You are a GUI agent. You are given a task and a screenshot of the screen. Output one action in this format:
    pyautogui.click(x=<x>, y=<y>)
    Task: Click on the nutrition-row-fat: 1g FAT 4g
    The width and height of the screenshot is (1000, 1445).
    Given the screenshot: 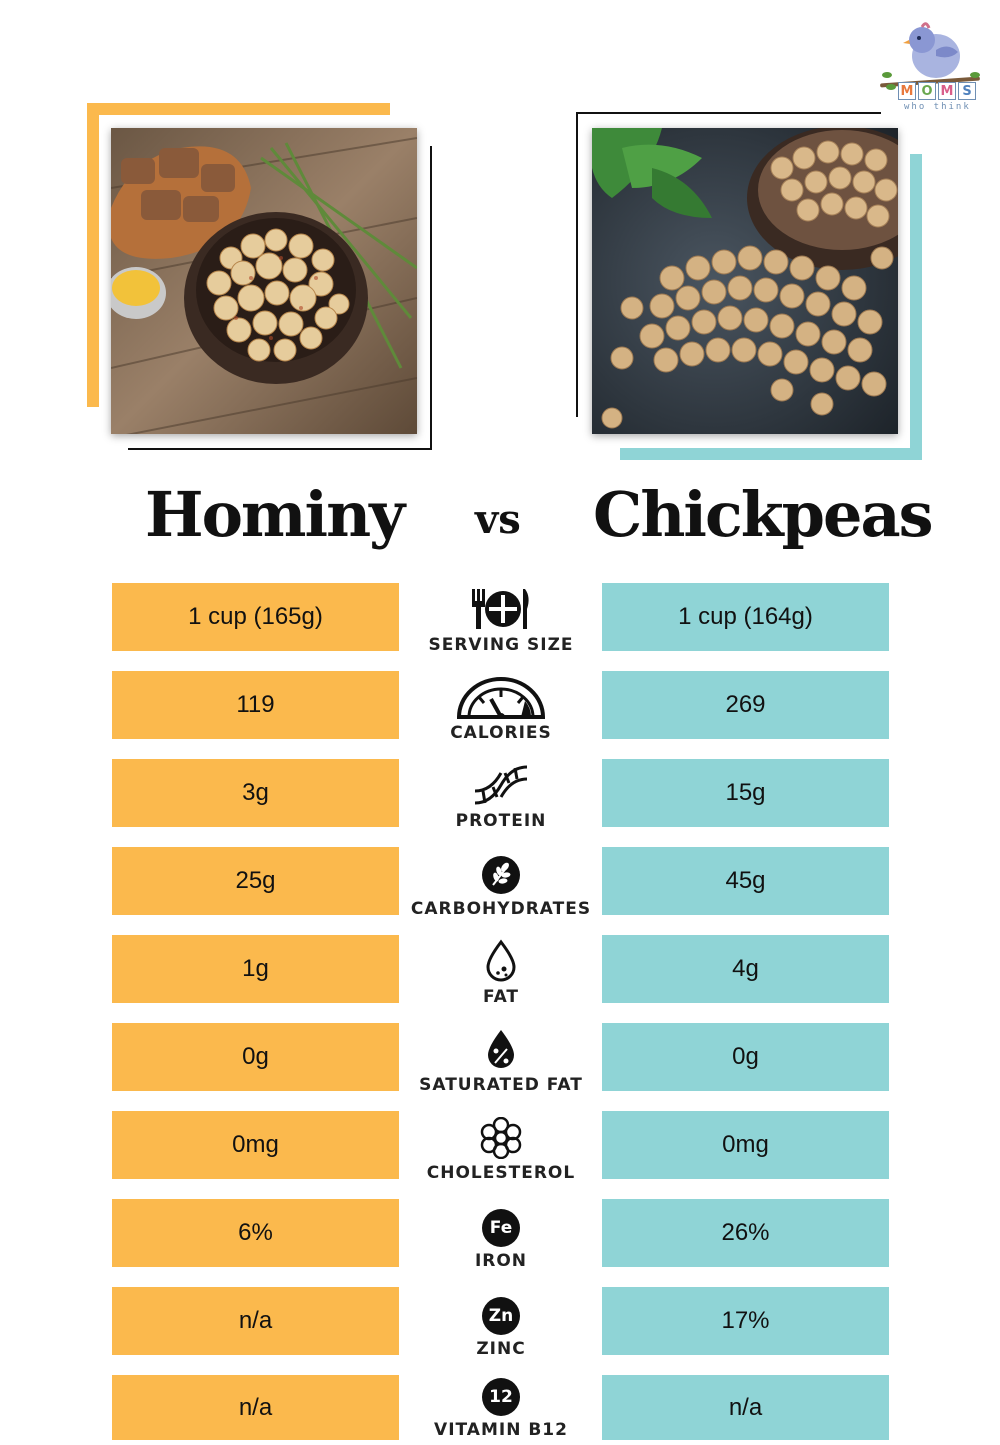 What is the action you would take?
    pyautogui.click(x=500, y=971)
    